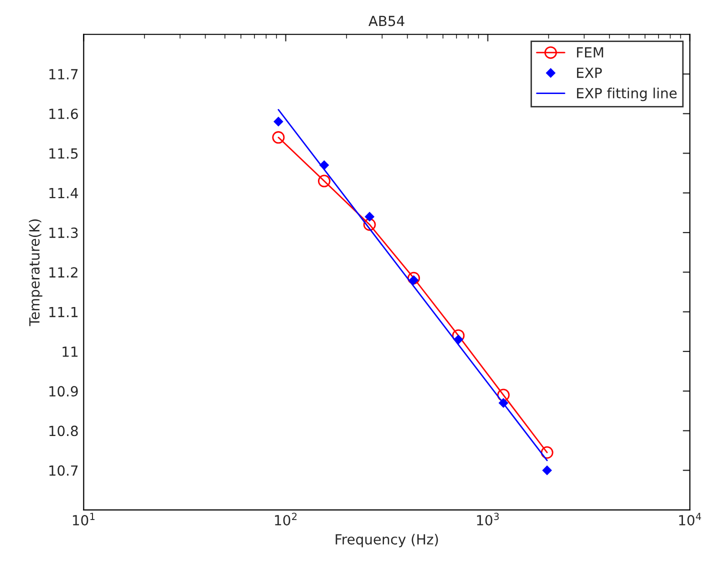  Describe the element at coordinates (63, 312) in the screenshot. I see `y-tick-label: 11.1` at that location.